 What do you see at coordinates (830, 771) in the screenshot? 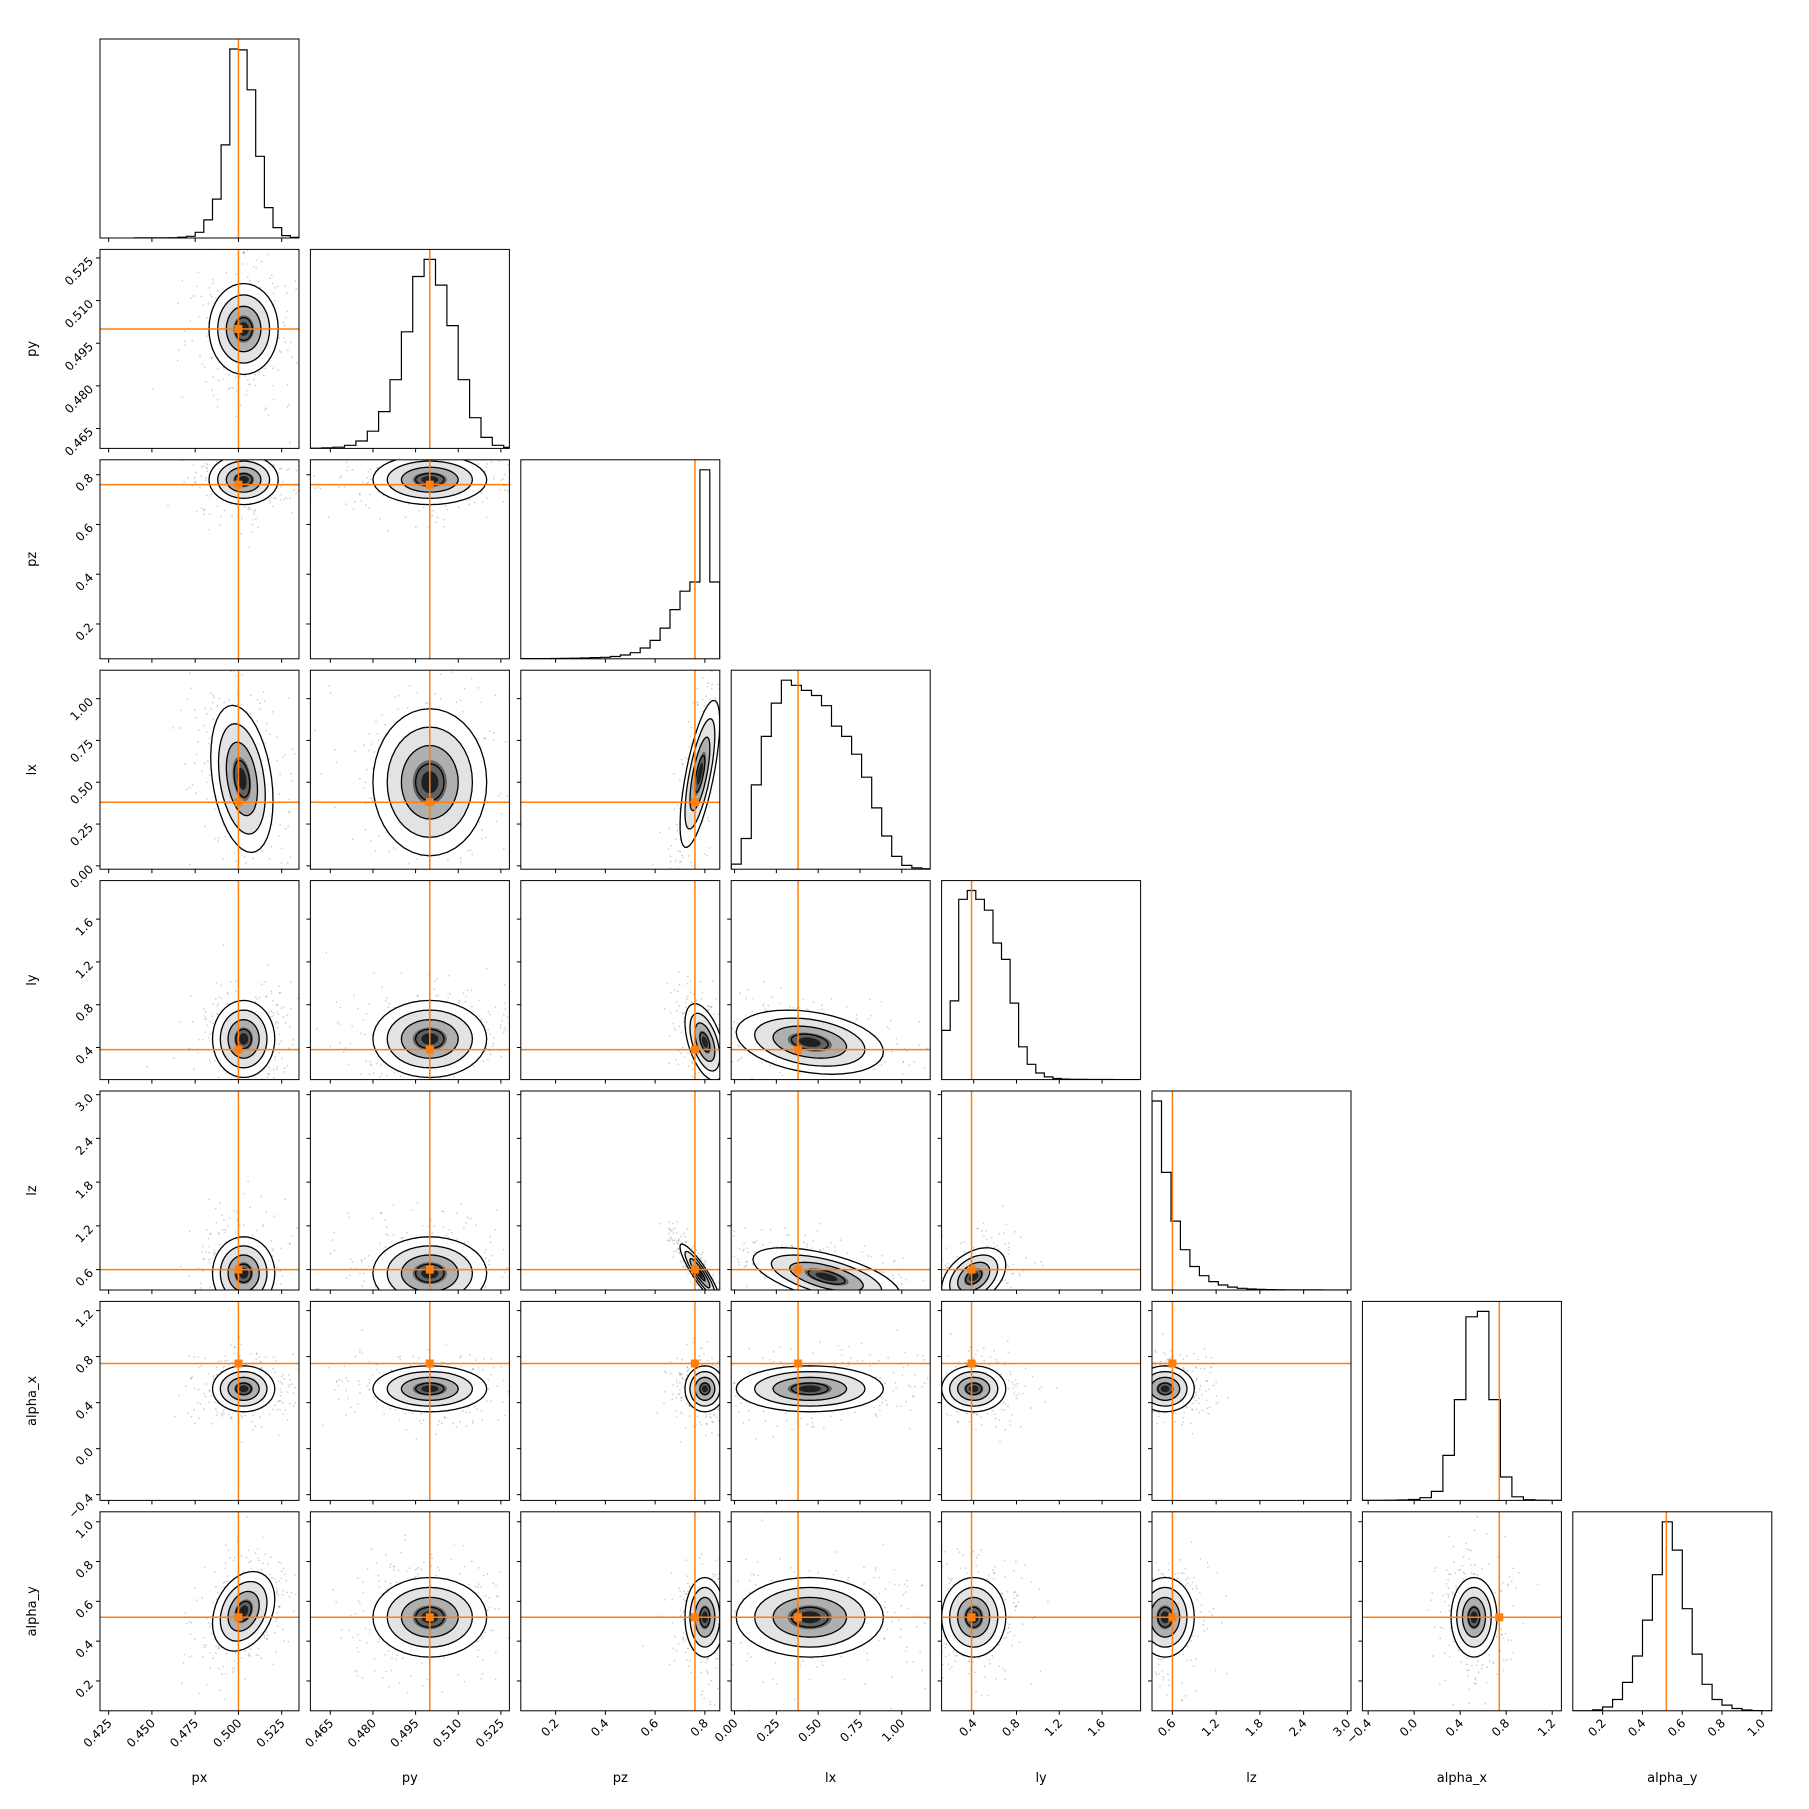
I see `panel-lx-vs-lx` at bounding box center [830, 771].